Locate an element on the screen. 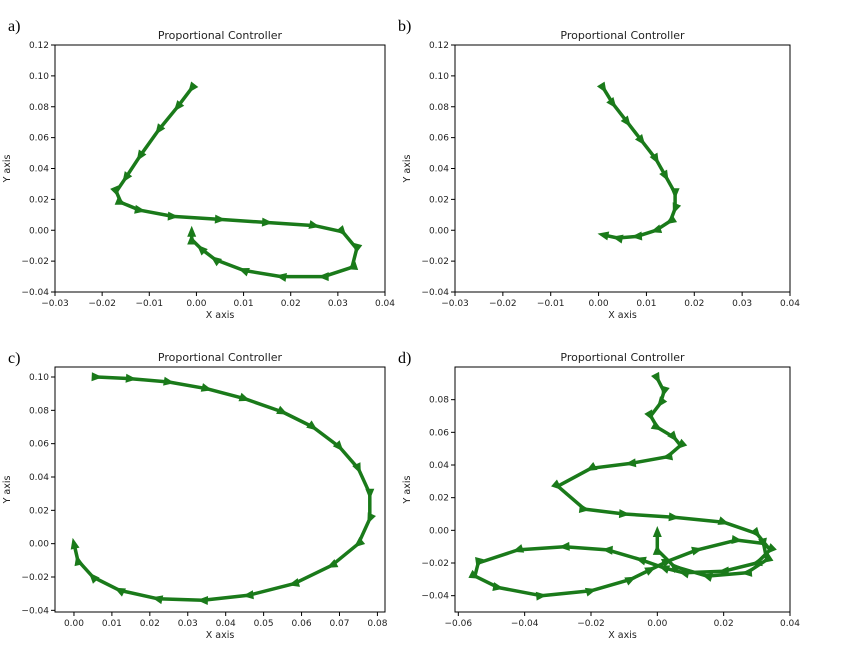 Image resolution: width=847 pixels, height=660 pixels. x-tick-label: −0.06 is located at coordinates (459, 624).